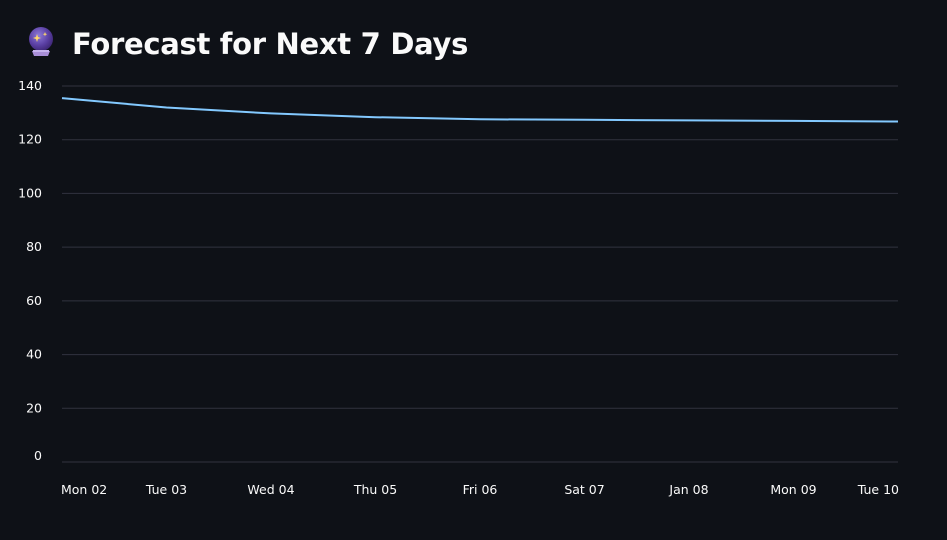 Image resolution: width=947 pixels, height=540 pixels. I want to click on x-tick-label: Thu 05, so click(375, 489).